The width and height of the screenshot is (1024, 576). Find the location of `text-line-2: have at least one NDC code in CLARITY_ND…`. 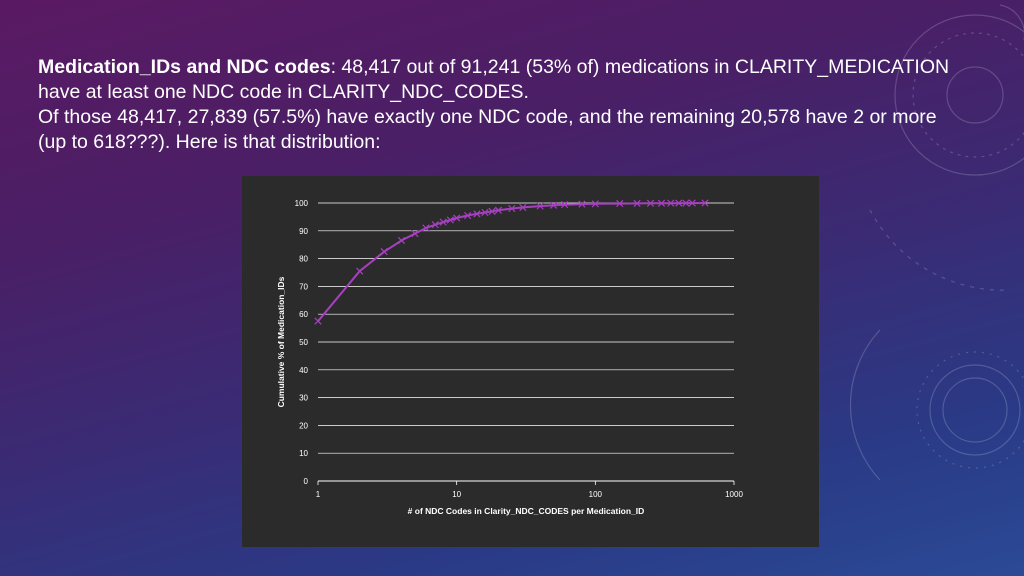

text-line-2: have at least one NDC code in CLARITY_ND… is located at coordinates (283, 92).